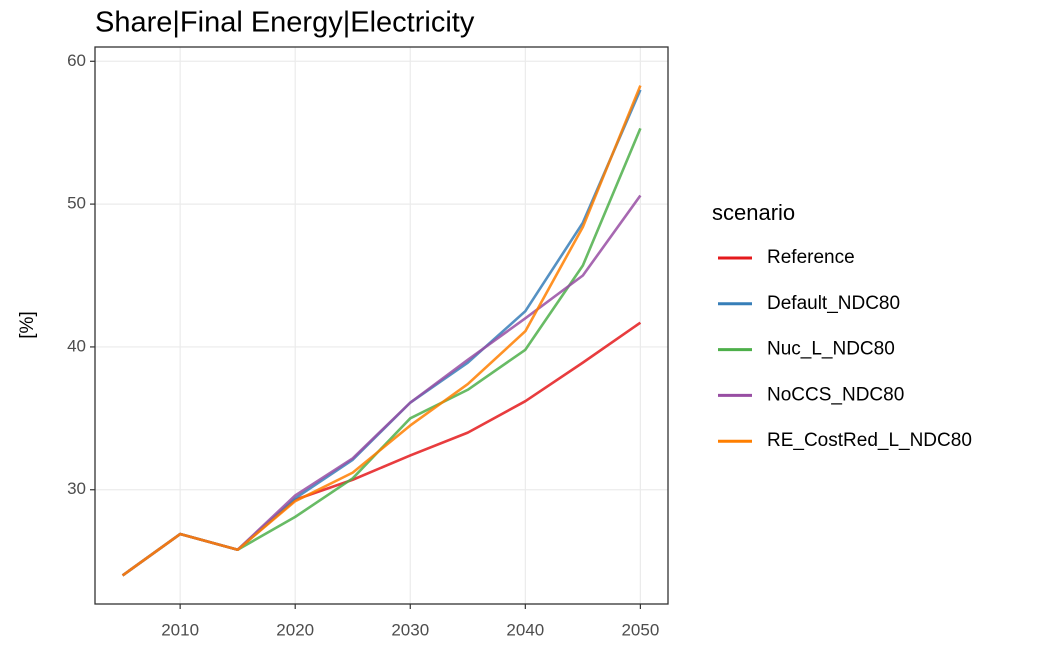 Image resolution: width=1041 pixels, height=647 pixels. I want to click on y-axis-label: [%], so click(27, 324).